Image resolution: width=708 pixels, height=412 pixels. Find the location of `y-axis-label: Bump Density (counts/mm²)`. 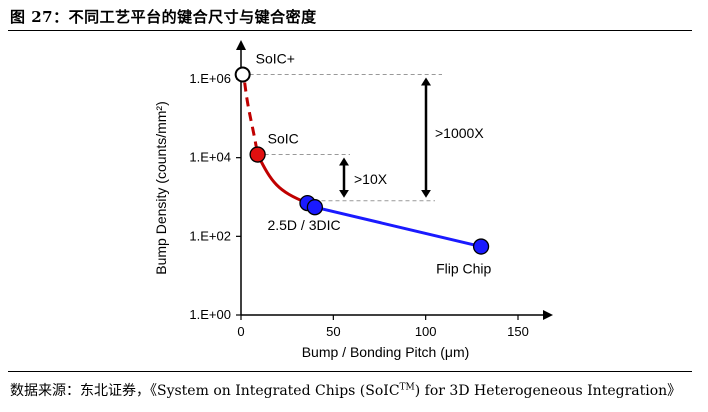

y-axis-label: Bump Density (counts/mm²) is located at coordinates (161, 187).